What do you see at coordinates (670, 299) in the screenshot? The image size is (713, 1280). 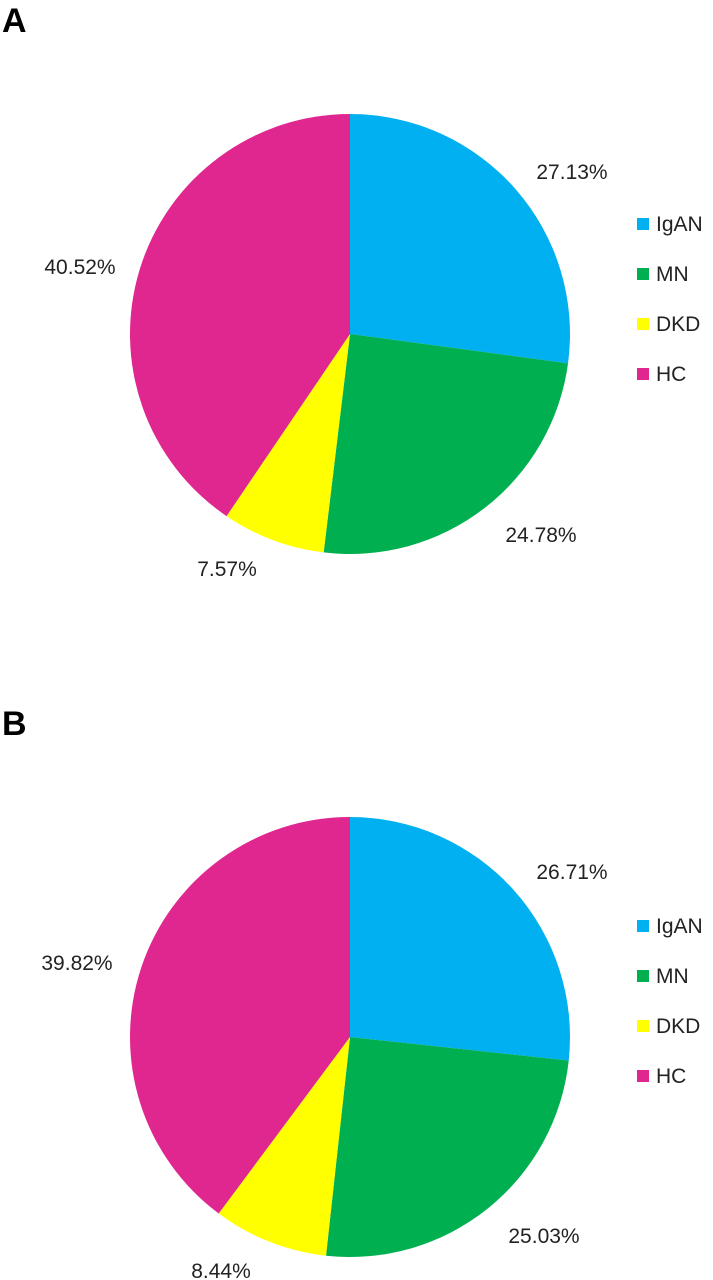 I see `legend-a: IgAN MN DKD HC` at bounding box center [670, 299].